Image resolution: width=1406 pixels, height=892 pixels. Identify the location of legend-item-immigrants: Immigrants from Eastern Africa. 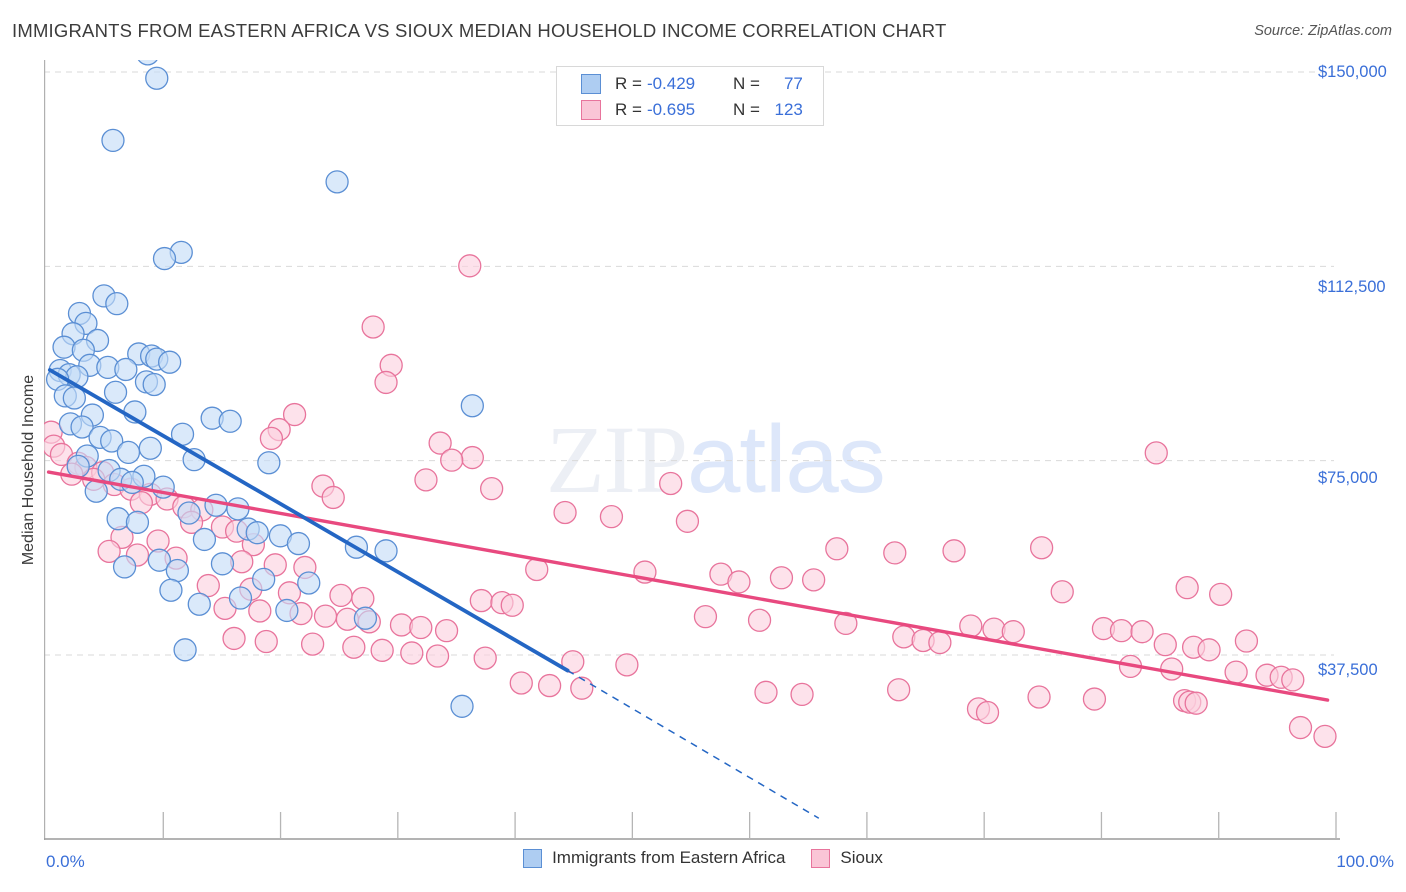
(654, 858).